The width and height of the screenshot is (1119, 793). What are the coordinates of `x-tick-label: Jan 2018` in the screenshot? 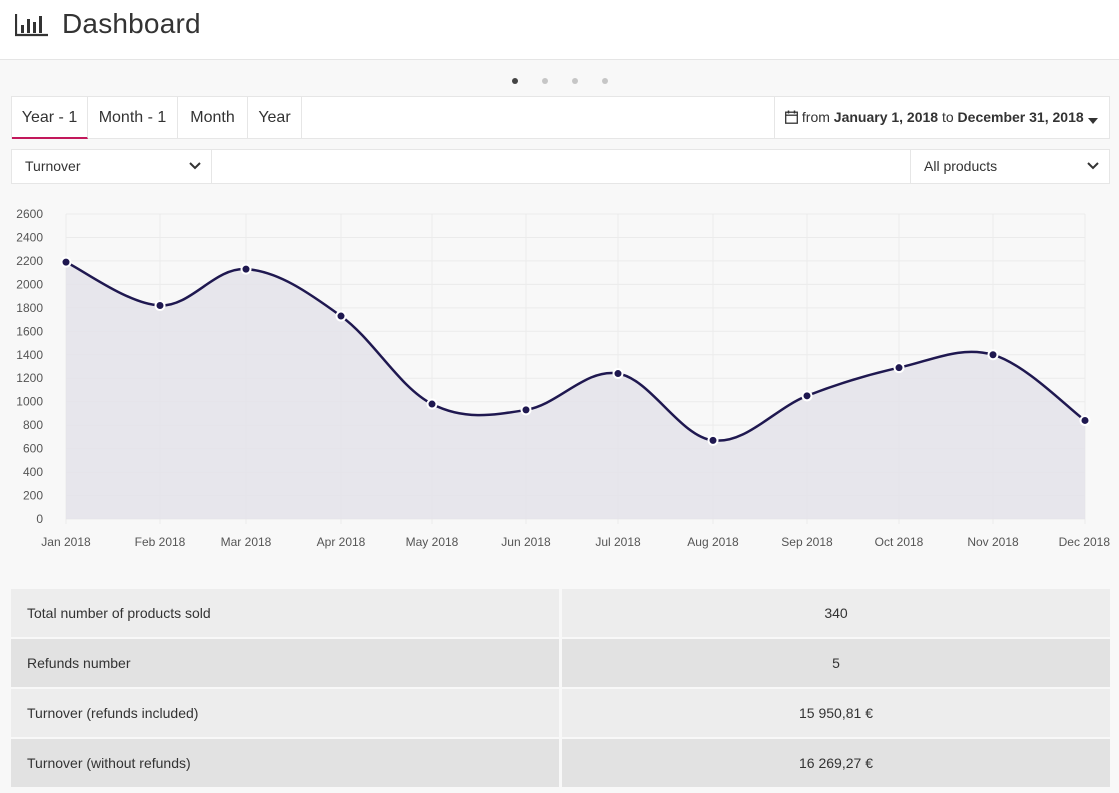 It's located at (66, 542).